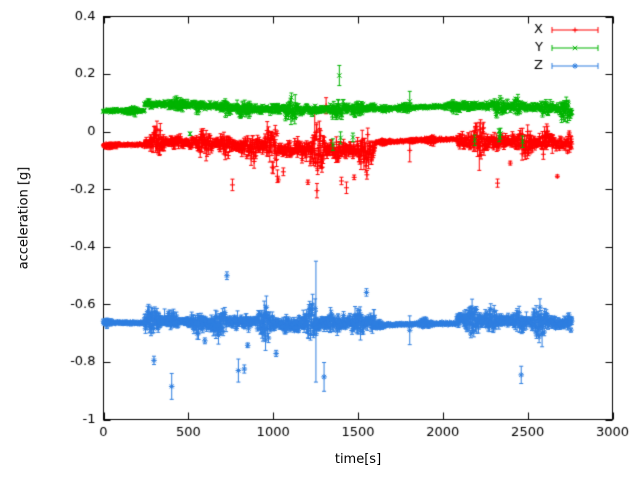  I want to click on x-axis-label: time[s], so click(358, 459).